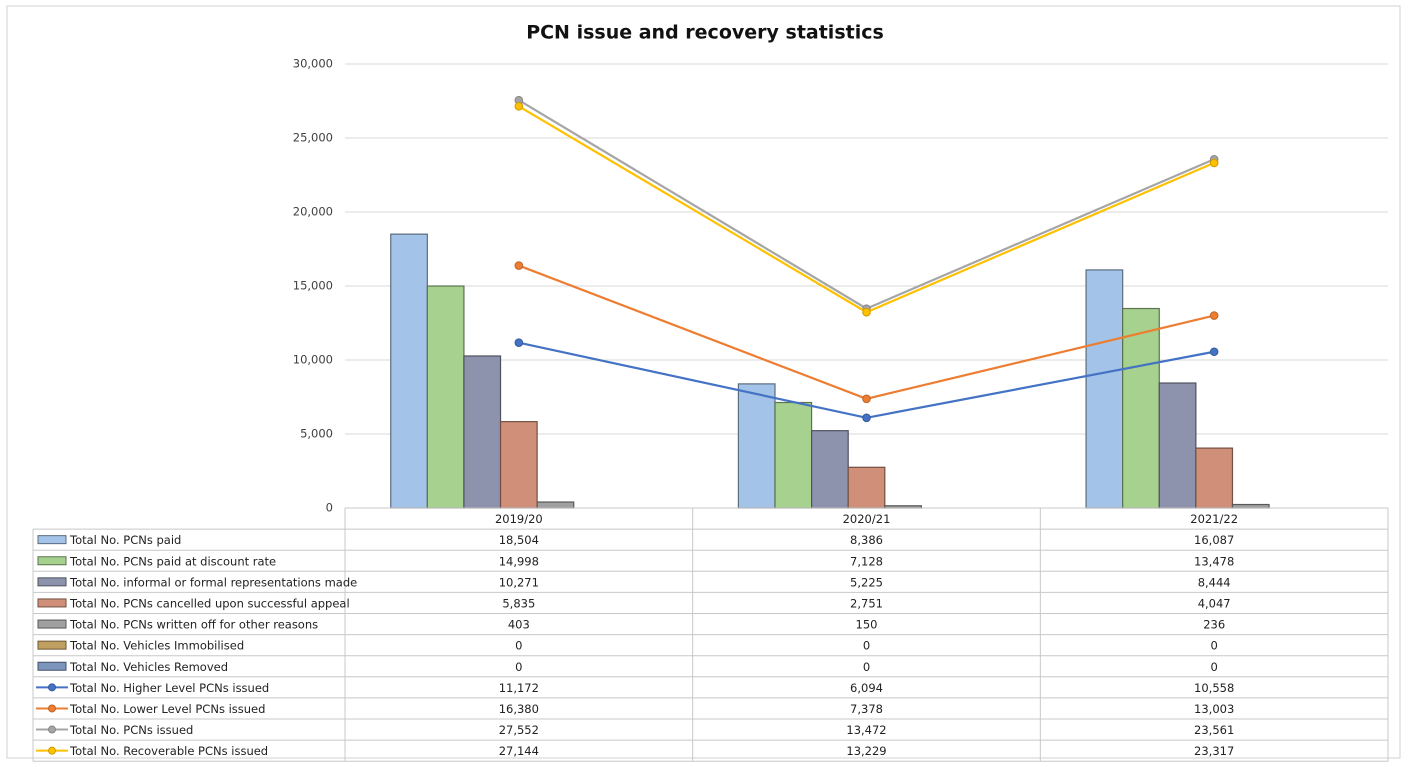  Describe the element at coordinates (167, 709) in the screenshot. I see `legend-label: Total No. Lower Level PCNs issued` at that location.